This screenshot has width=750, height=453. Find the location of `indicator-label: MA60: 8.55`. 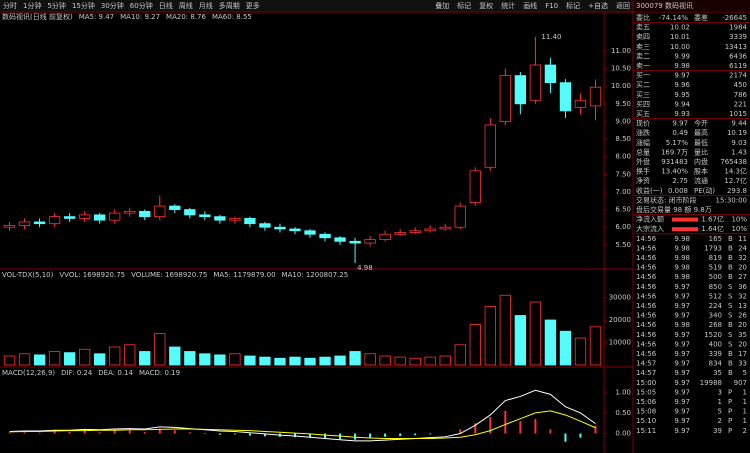

indicator-label: MA60: 8.55 is located at coordinates (232, 17).